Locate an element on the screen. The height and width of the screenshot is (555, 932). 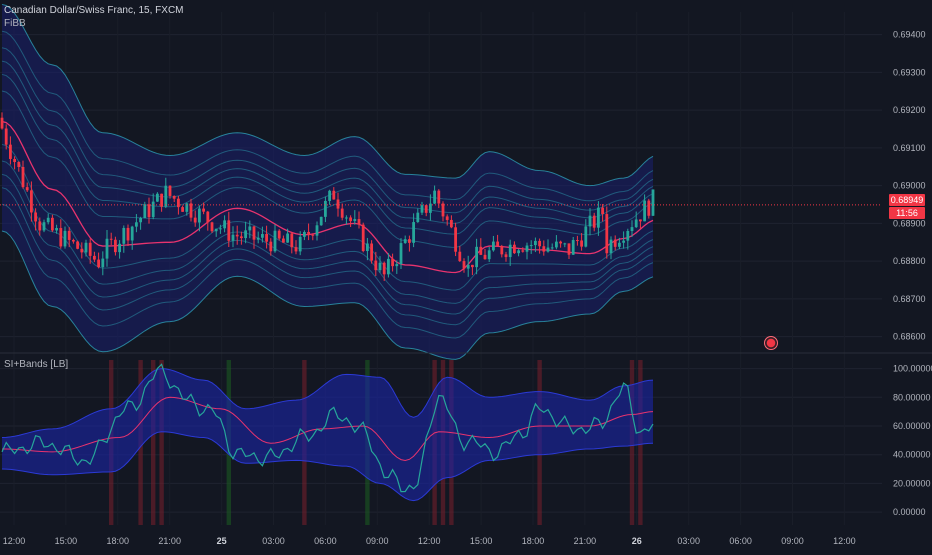
osc-tick-label: 0.00000 is located at coordinates (909, 512).